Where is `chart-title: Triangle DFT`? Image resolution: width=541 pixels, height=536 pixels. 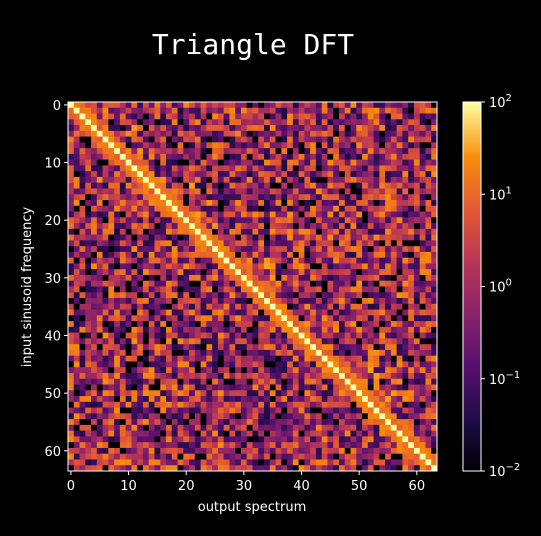
chart-title: Triangle DFT is located at coordinates (253, 44).